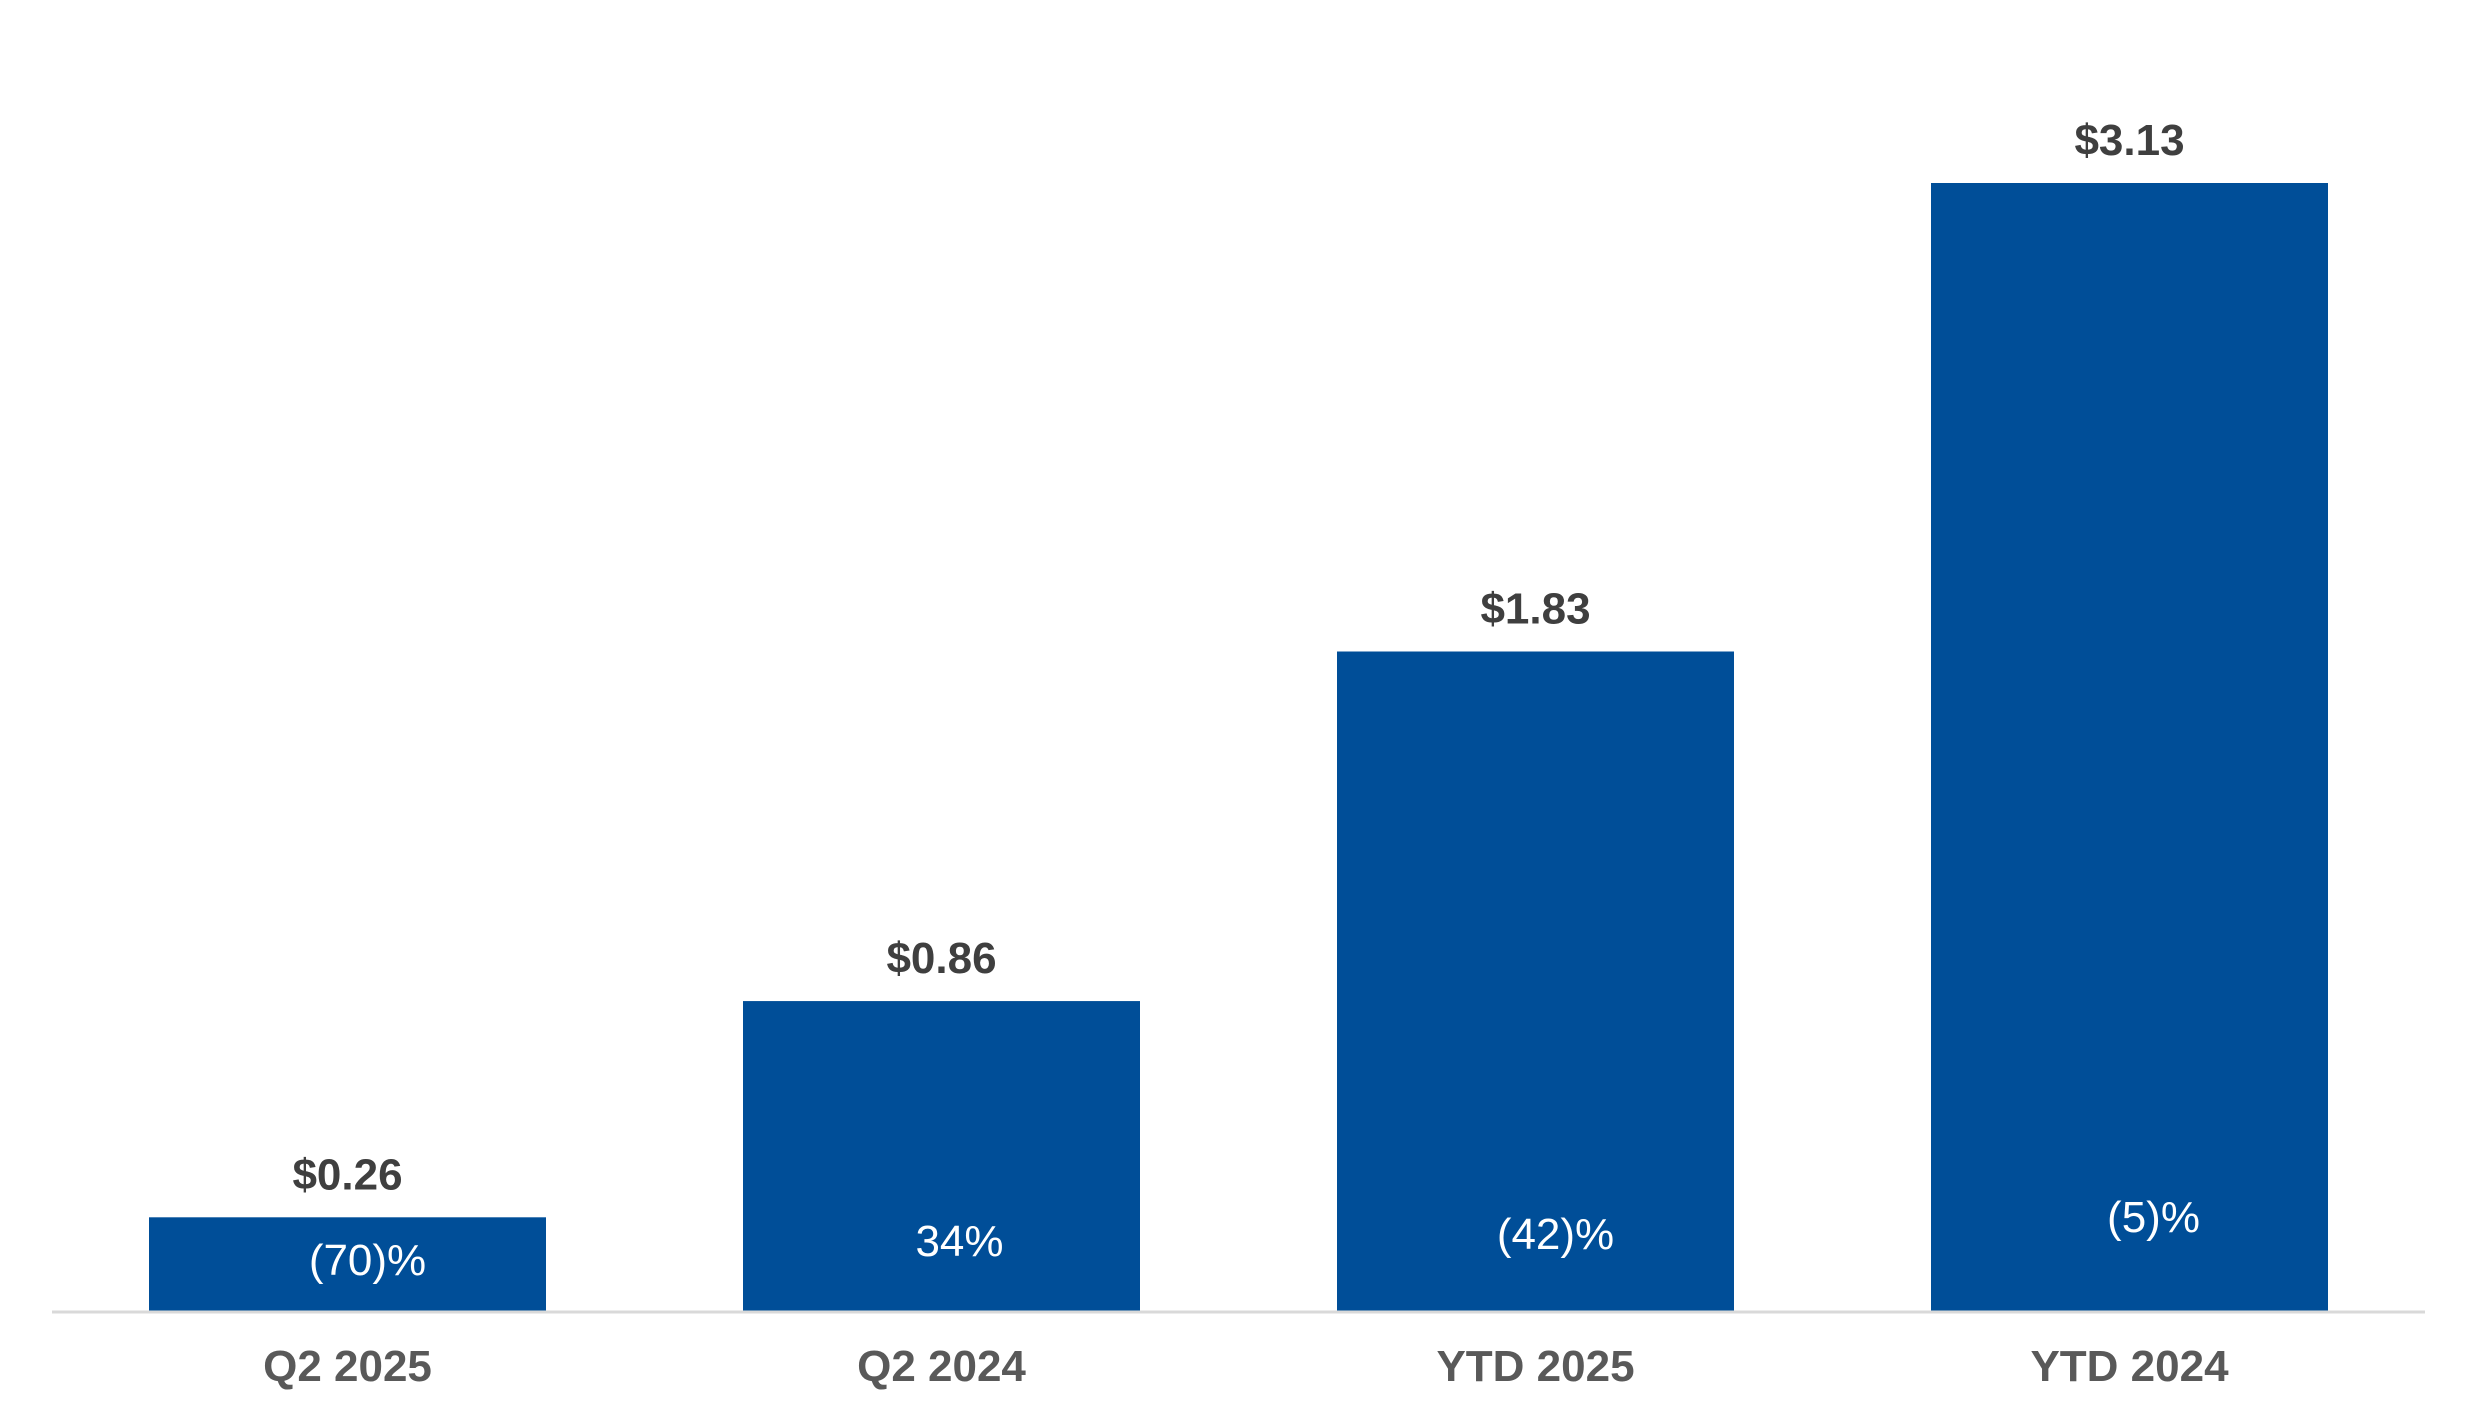 Image resolution: width=2475 pixels, height=1419 pixels. I want to click on bar-q2-2025, so click(347, 1264).